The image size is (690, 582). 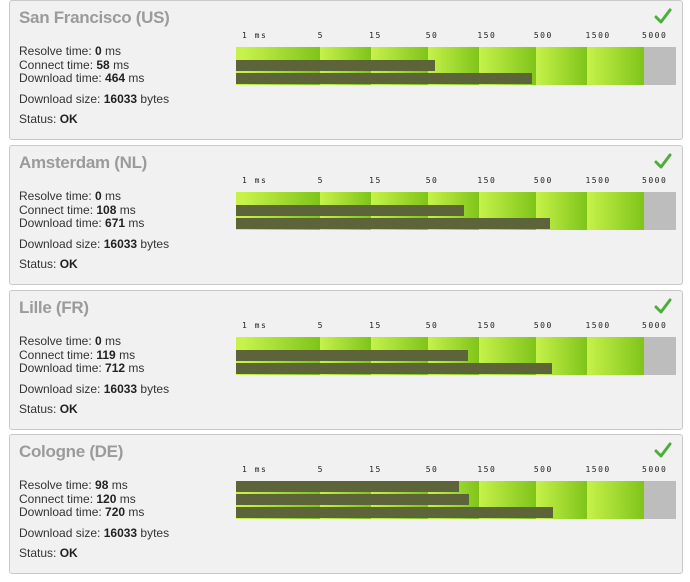 I want to click on connect-time: Connect time: 119 ms, so click(x=77, y=354).